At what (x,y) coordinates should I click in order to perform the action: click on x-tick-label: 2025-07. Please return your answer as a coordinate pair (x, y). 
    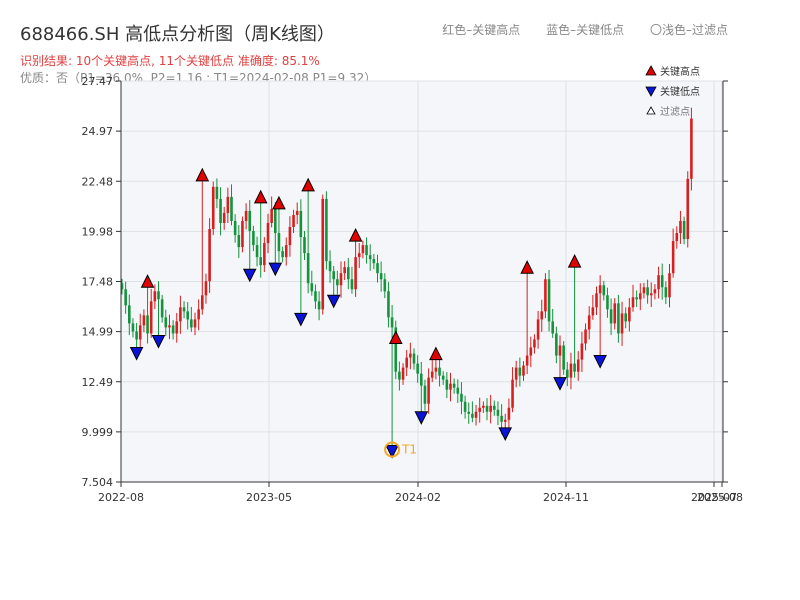
    Looking at the image, I should click on (714, 497).